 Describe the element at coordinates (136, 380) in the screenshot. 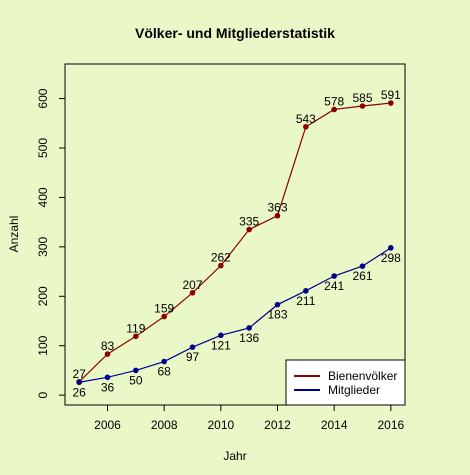

I see `data-label: 50` at that location.